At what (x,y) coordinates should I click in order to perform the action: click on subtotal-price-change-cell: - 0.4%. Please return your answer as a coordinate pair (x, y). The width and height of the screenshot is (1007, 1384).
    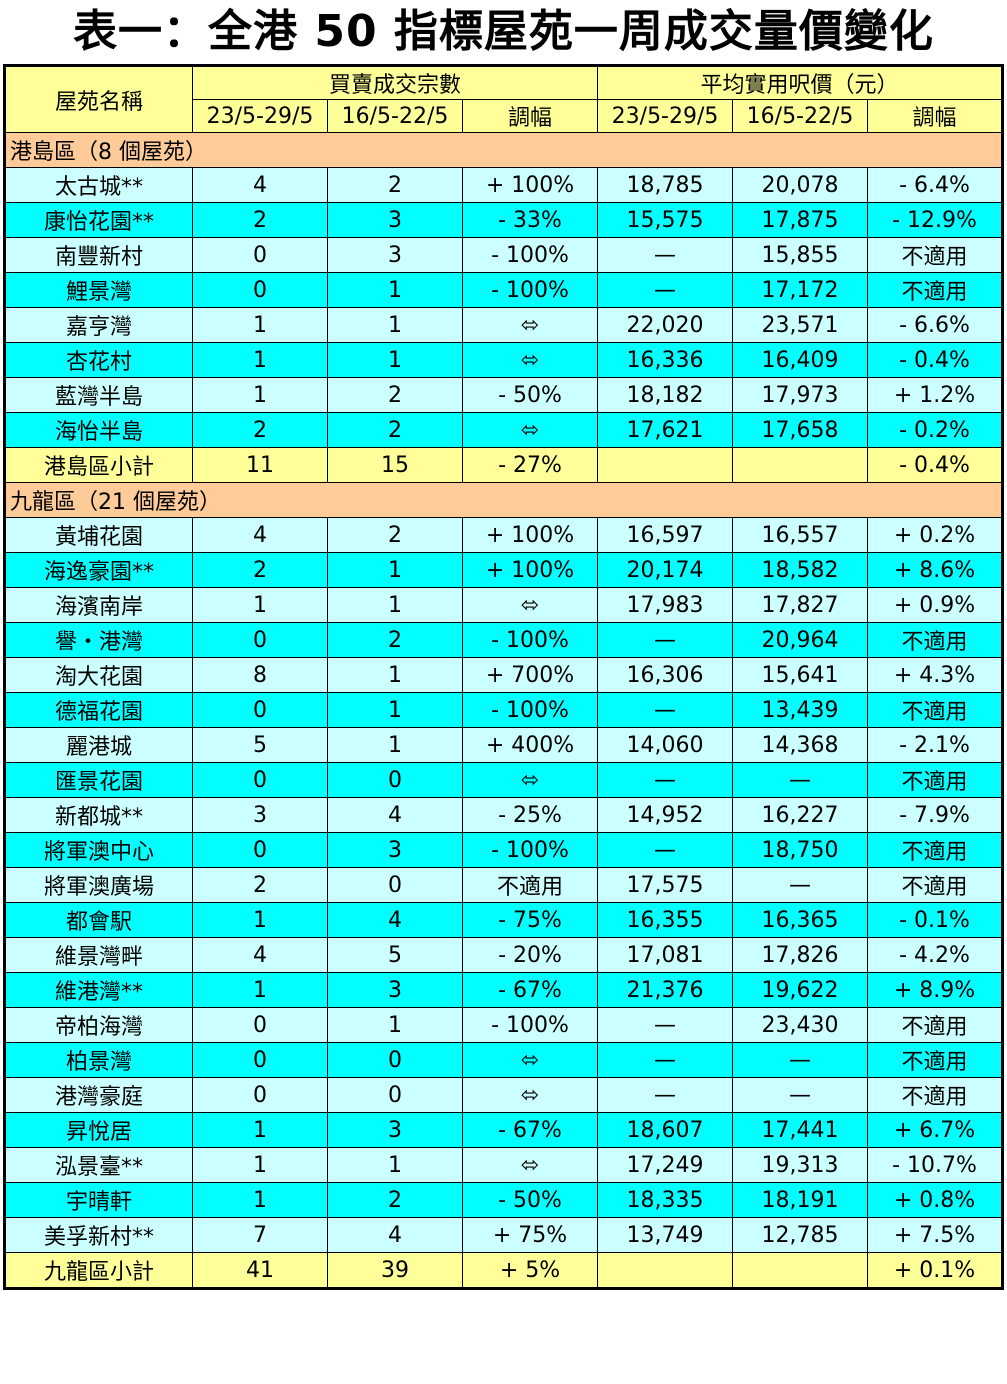
    Looking at the image, I should click on (935, 465).